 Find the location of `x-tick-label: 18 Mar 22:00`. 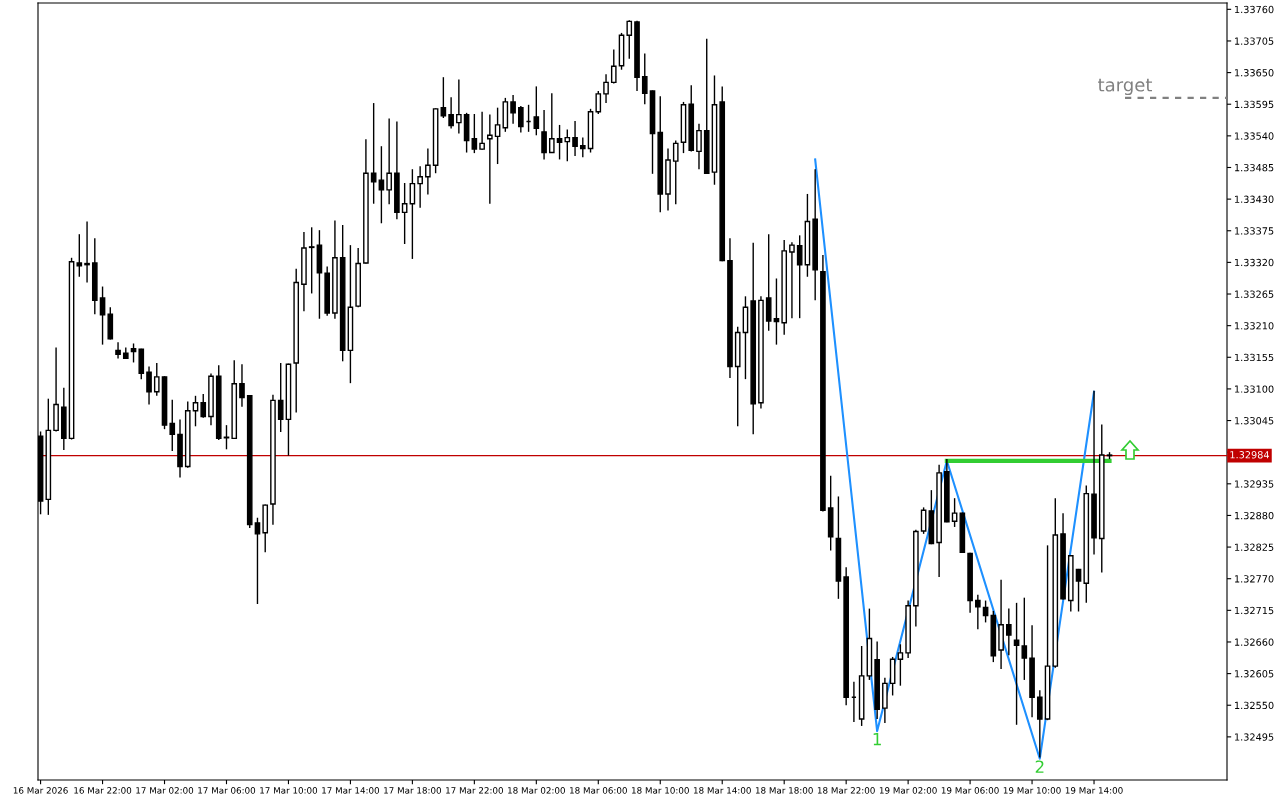

x-tick-label: 18 Mar 22:00 is located at coordinates (846, 790).